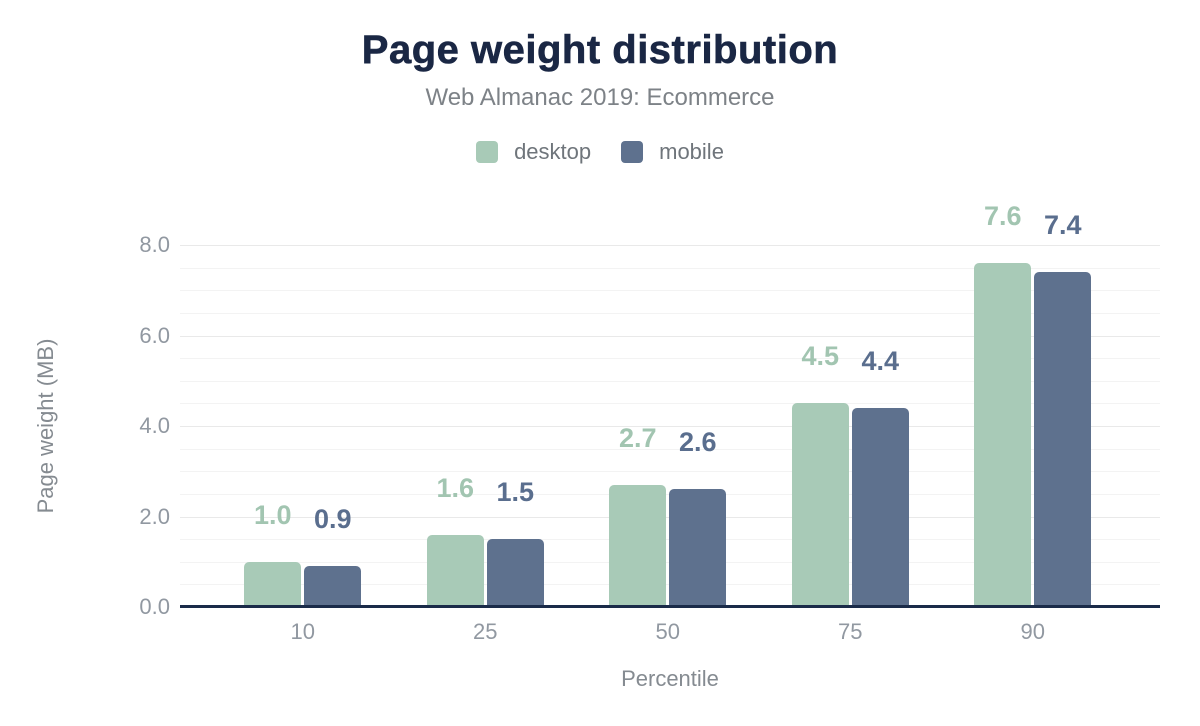 The width and height of the screenshot is (1200, 726). Describe the element at coordinates (154, 606) in the screenshot. I see `y-tick-label: 0.0` at that location.